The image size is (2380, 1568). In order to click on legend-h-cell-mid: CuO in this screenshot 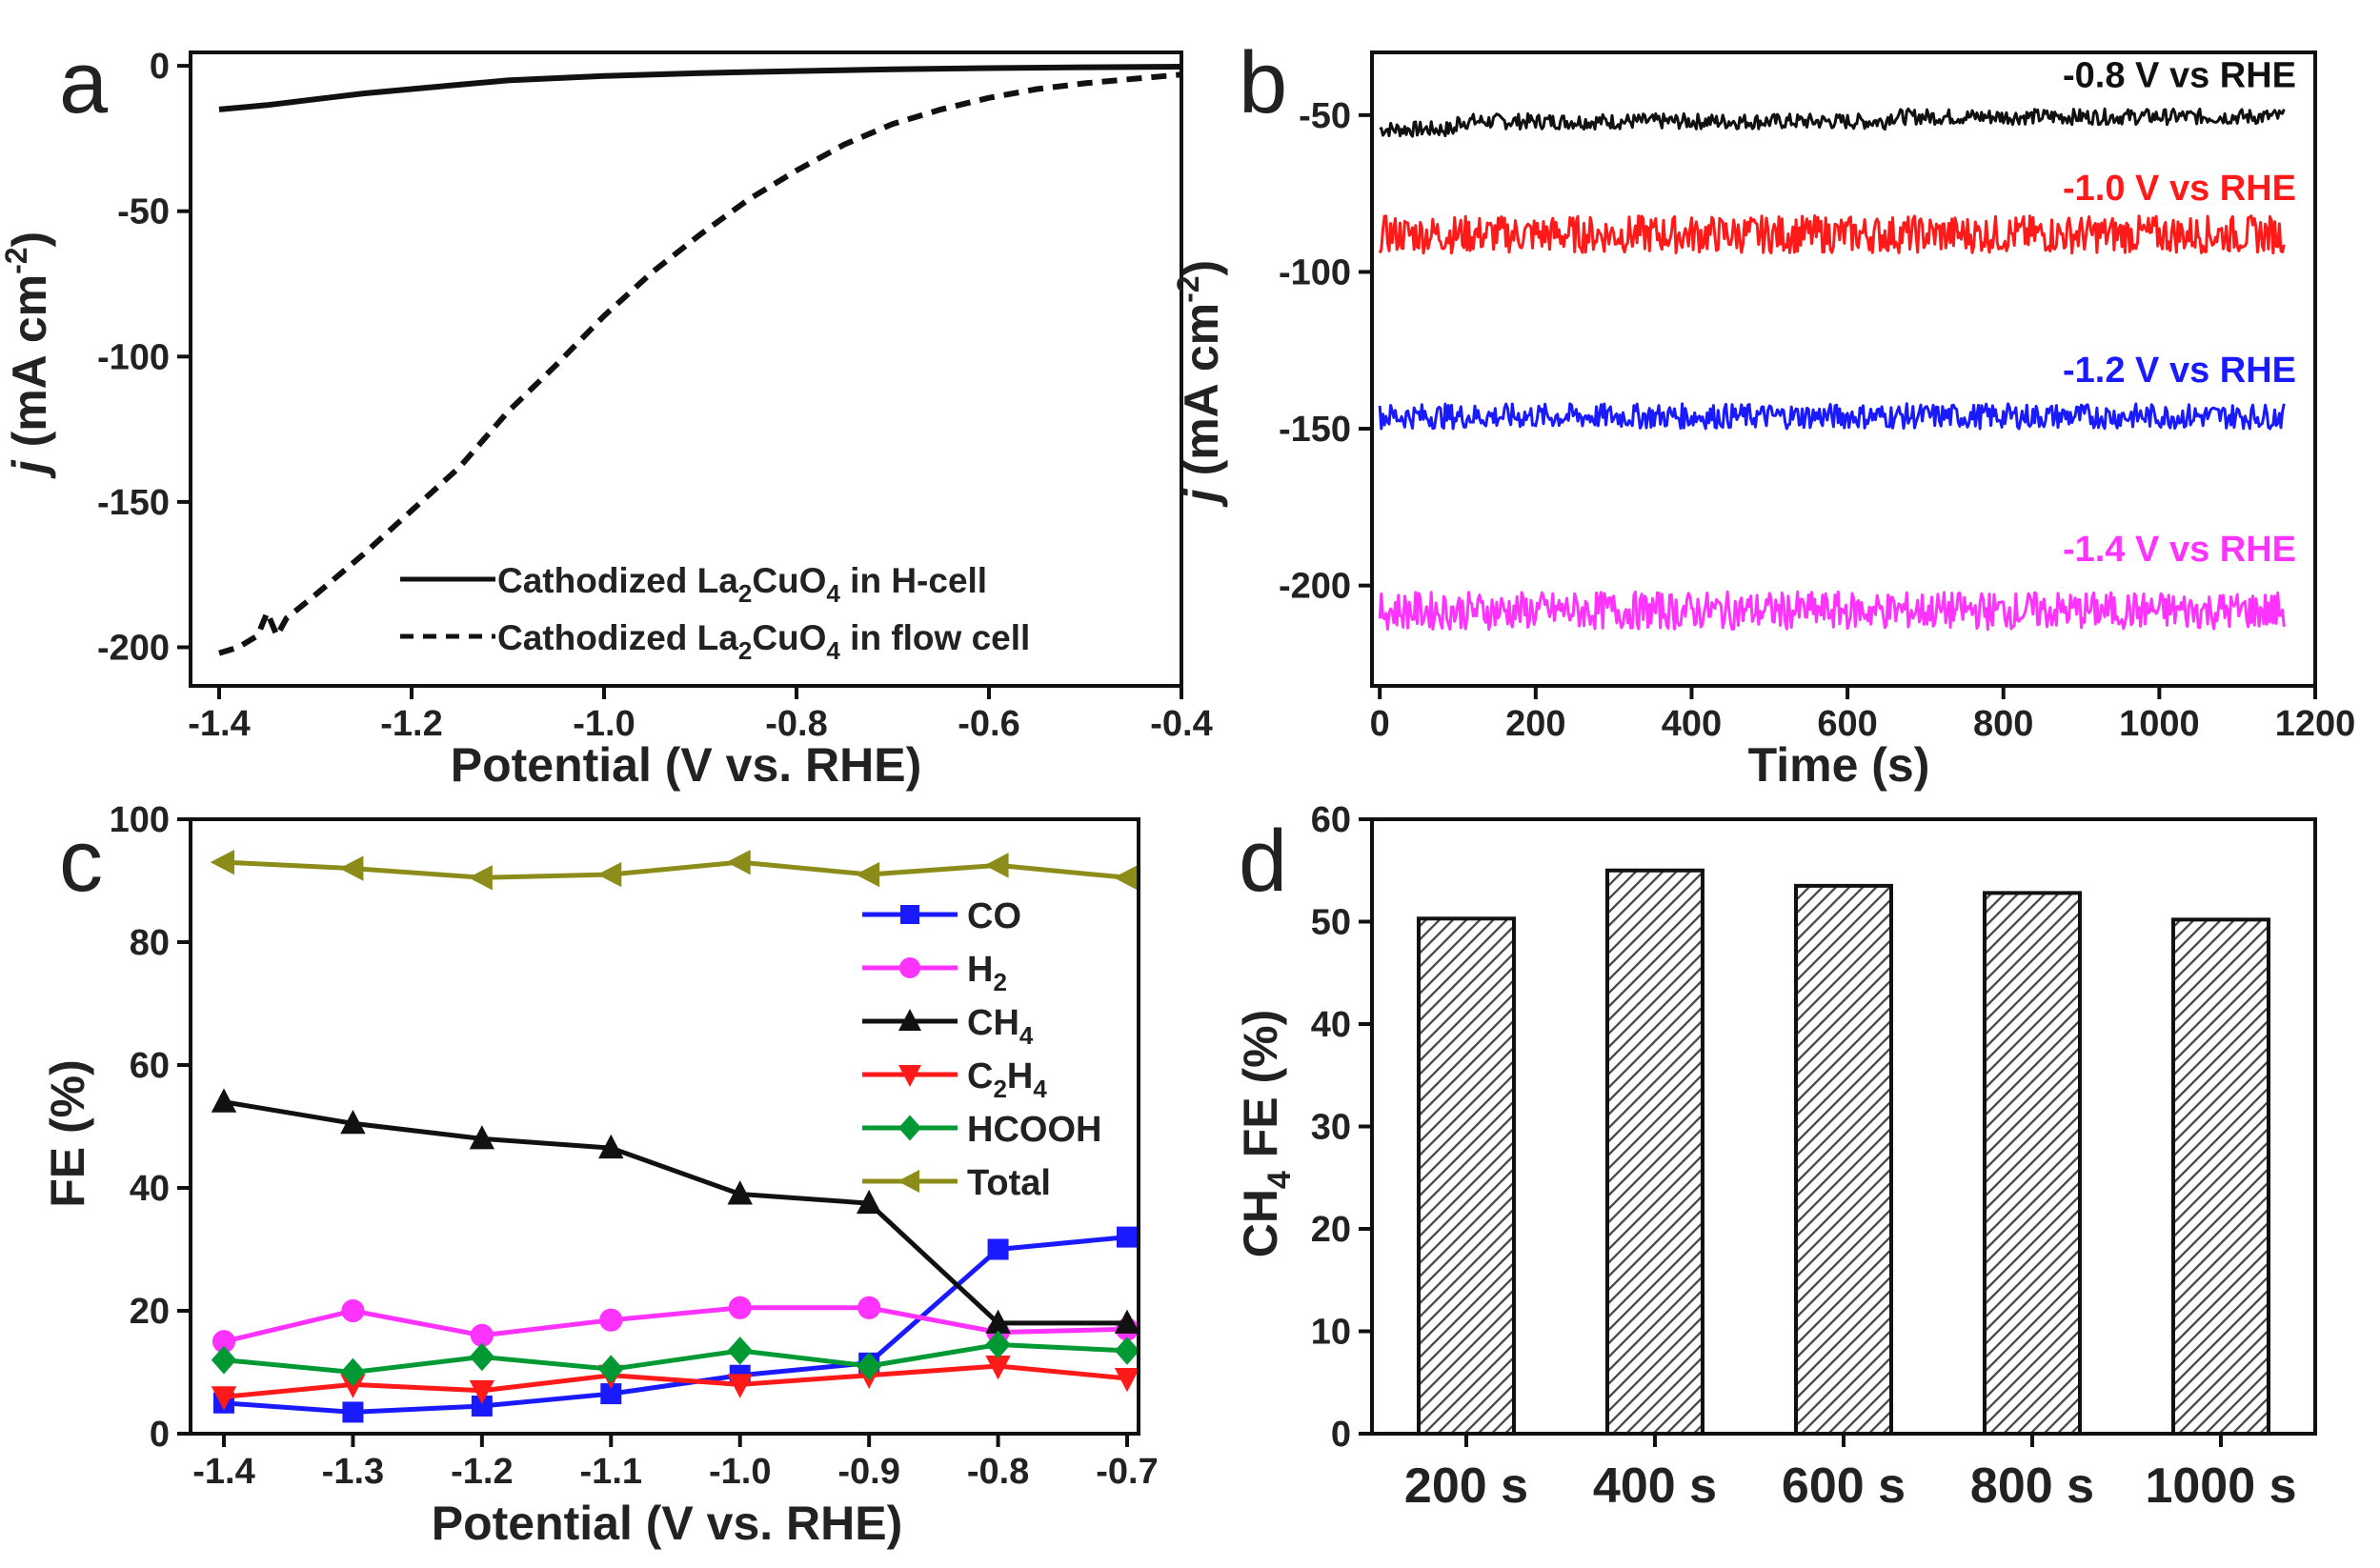, I will do `click(789, 580)`.